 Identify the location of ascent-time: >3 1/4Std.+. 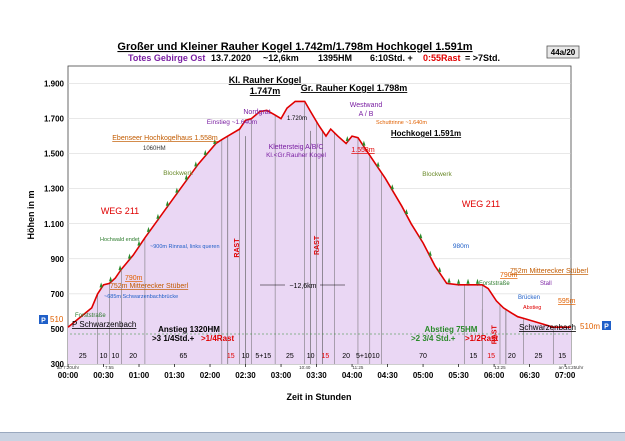
(173, 338).